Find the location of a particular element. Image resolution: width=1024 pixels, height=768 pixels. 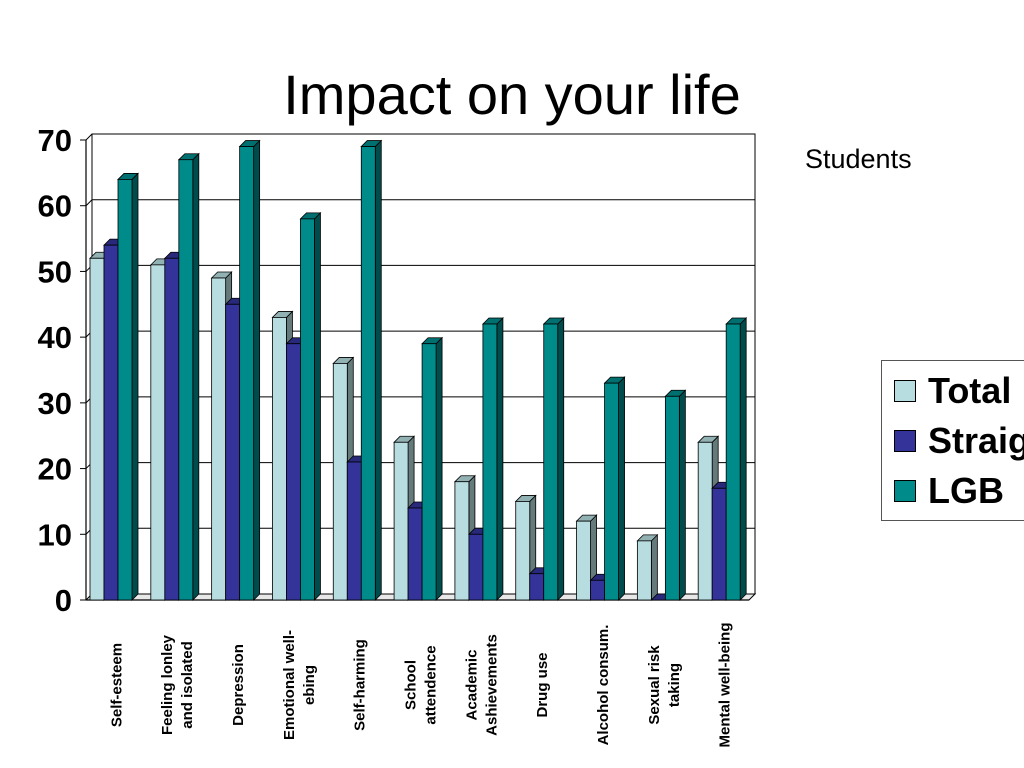

legend-label-straight: Straight is located at coordinates (976, 440).